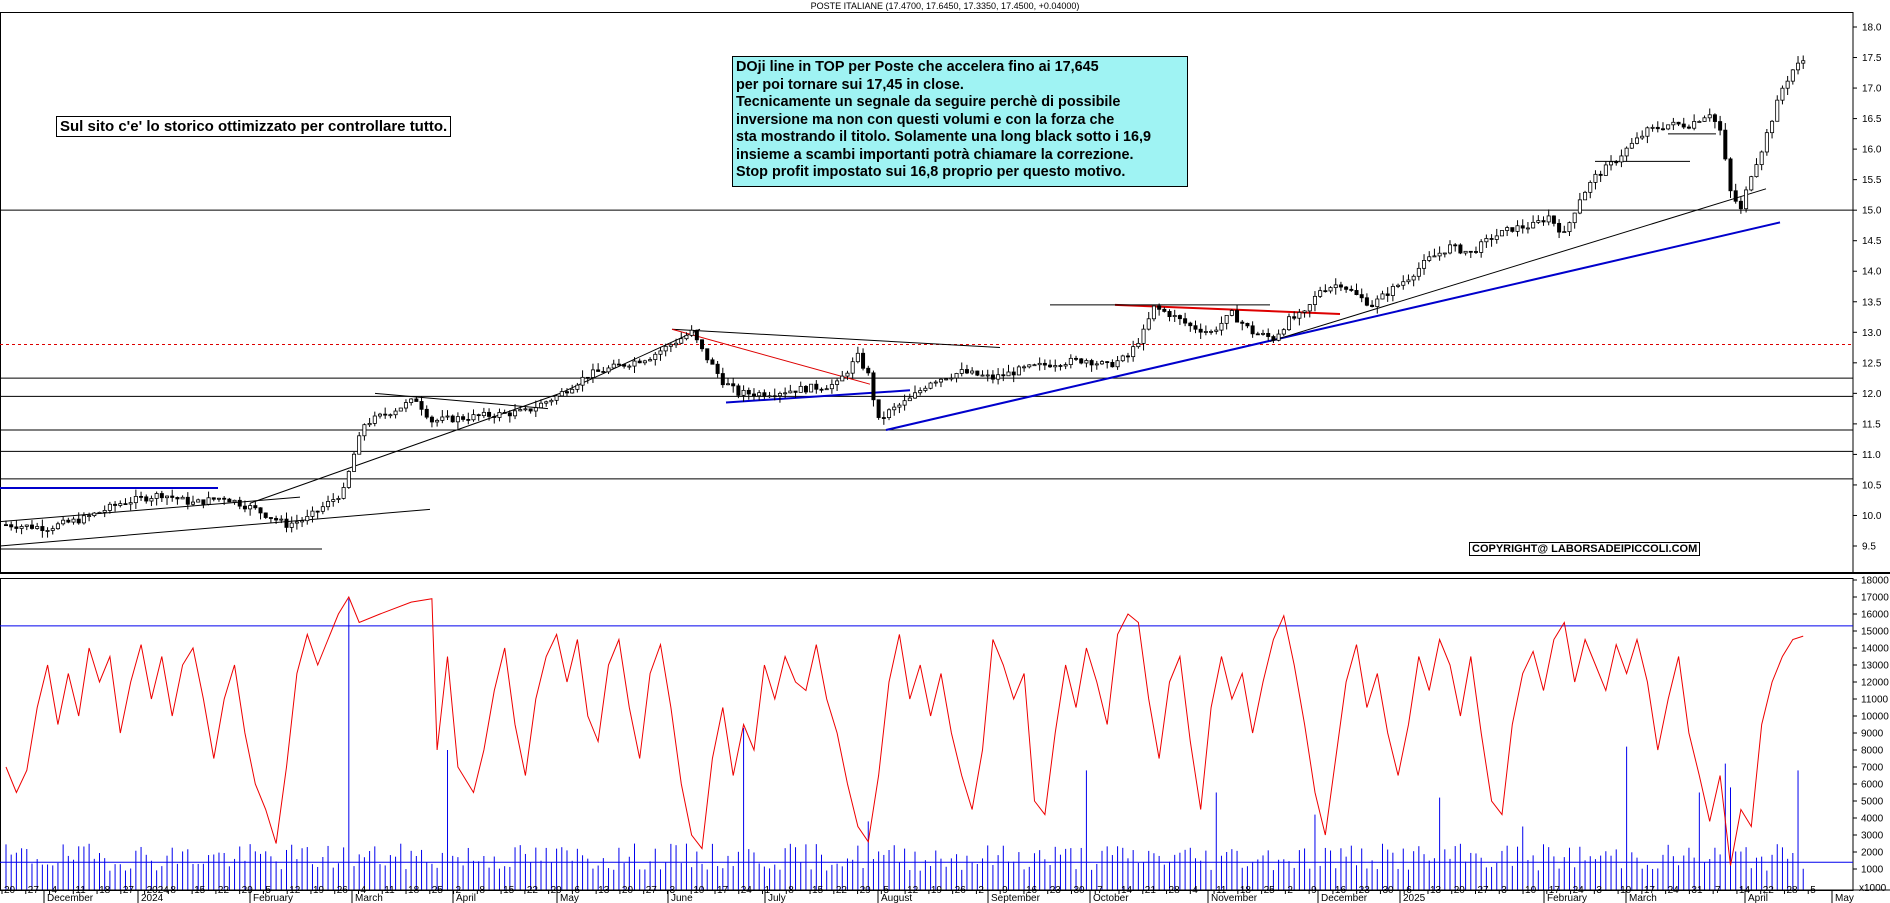 The height and width of the screenshot is (903, 1890). I want to click on volume-axis-tick-label: 14000, so click(1875, 649).